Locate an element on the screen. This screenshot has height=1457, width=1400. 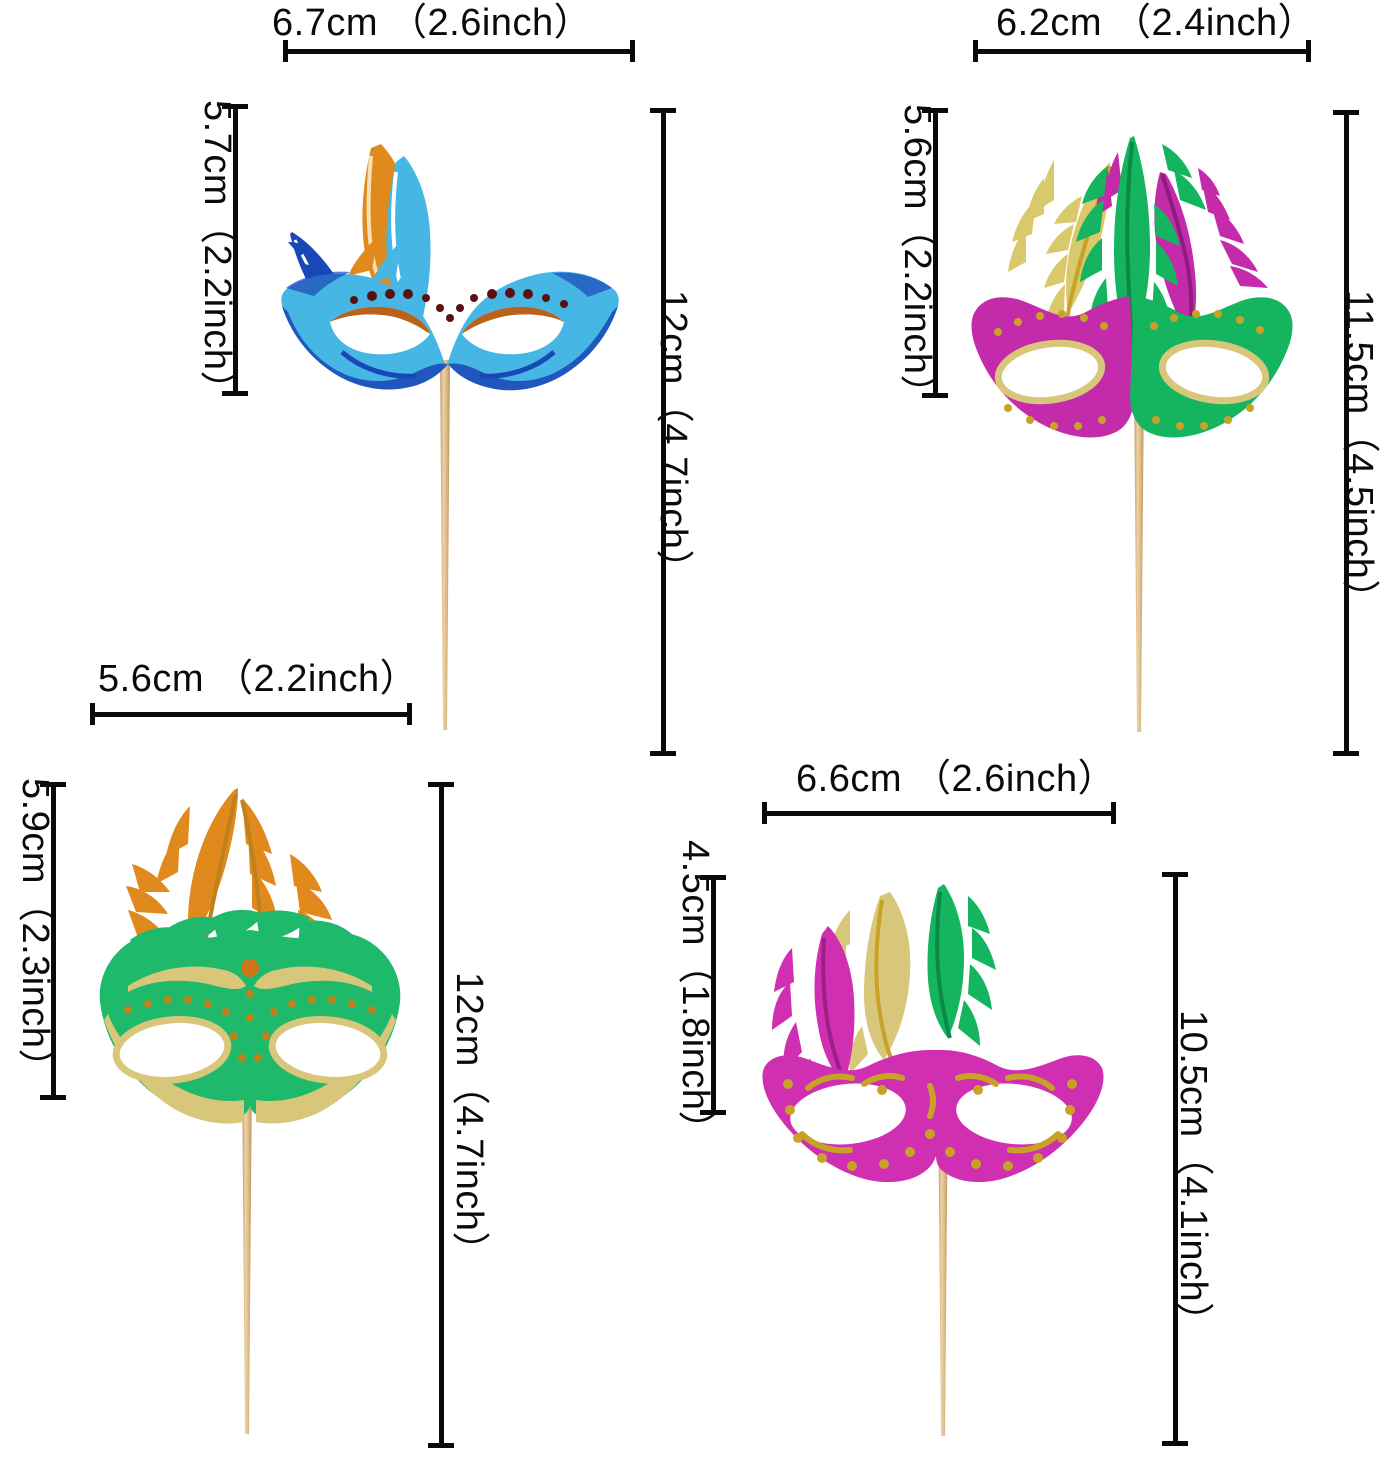
orange-plume-group is located at coordinates (229, 883).